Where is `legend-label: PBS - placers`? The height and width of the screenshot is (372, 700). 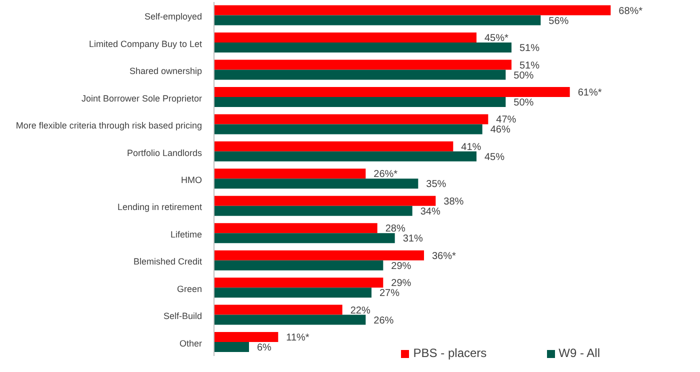
legend-label: PBS - placers is located at coordinates (450, 353).